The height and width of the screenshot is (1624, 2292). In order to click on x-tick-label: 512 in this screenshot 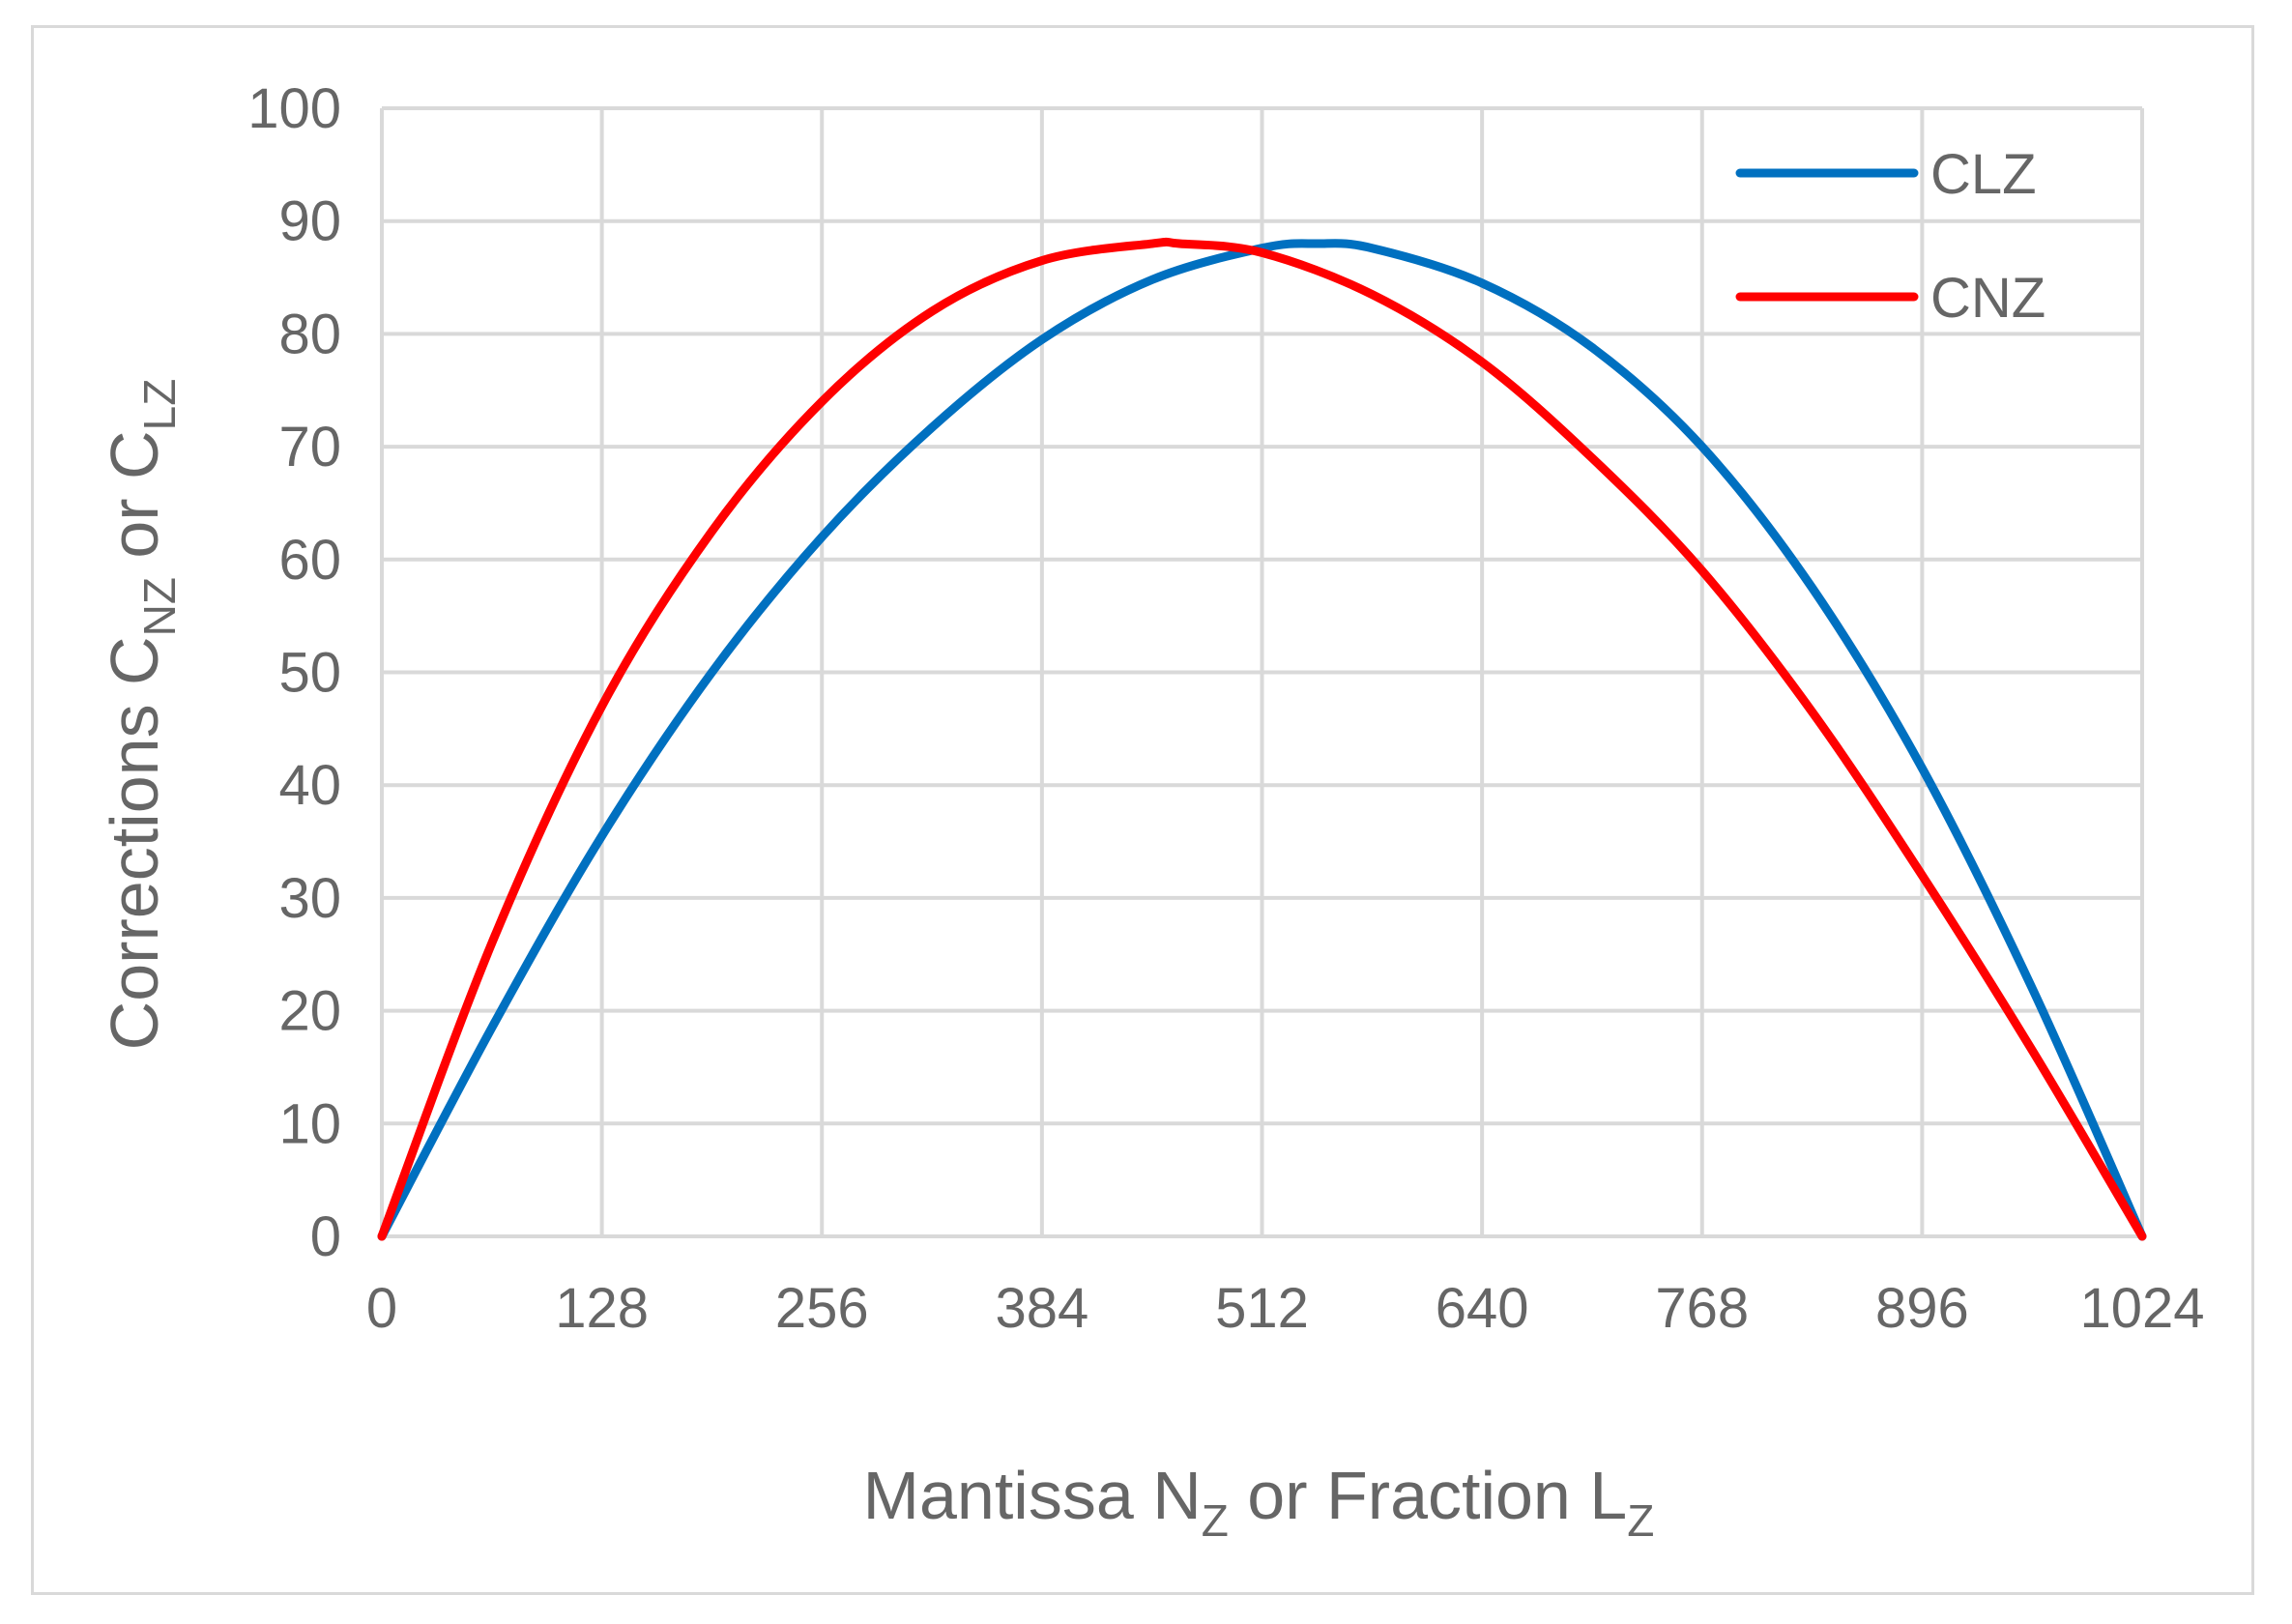, I will do `click(1262, 1309)`.